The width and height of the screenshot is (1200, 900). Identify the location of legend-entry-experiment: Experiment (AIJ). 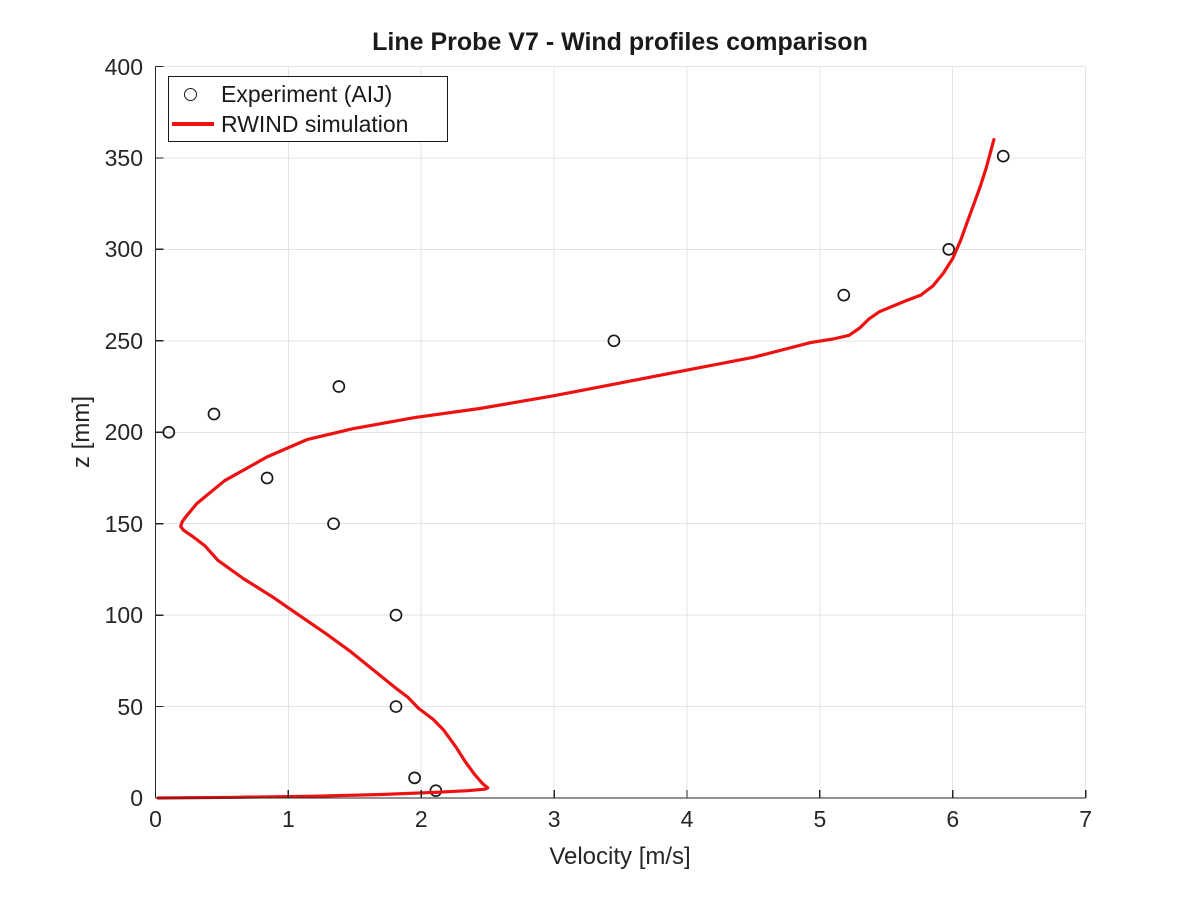
(308, 94).